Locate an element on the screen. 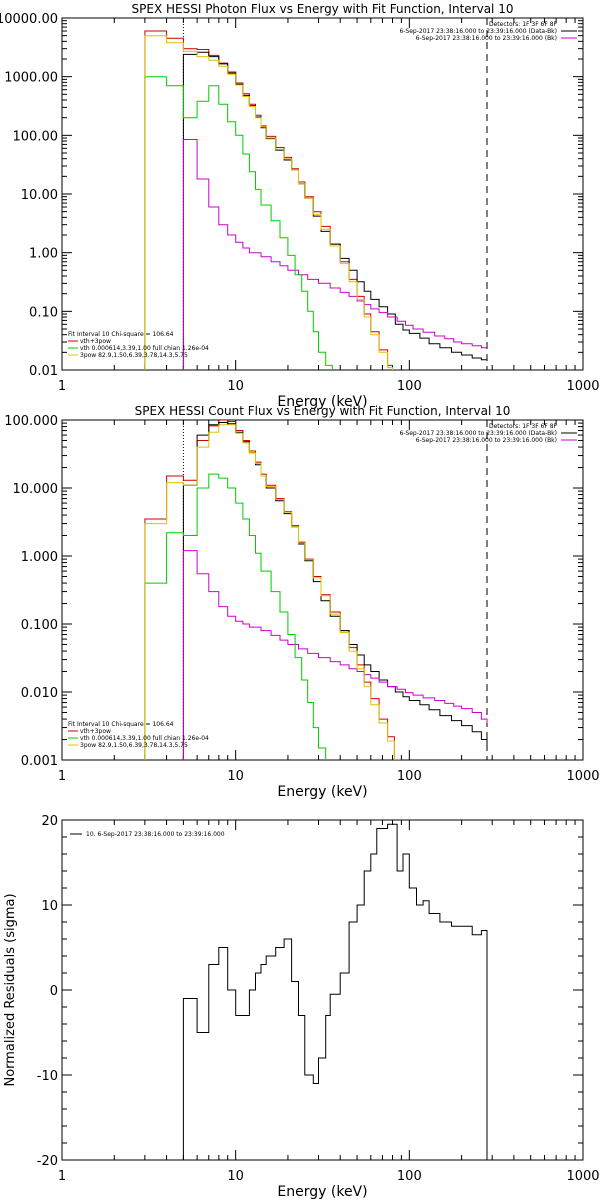 The image size is (600, 1200). y-tick-label: 0.100 is located at coordinates (39, 625).